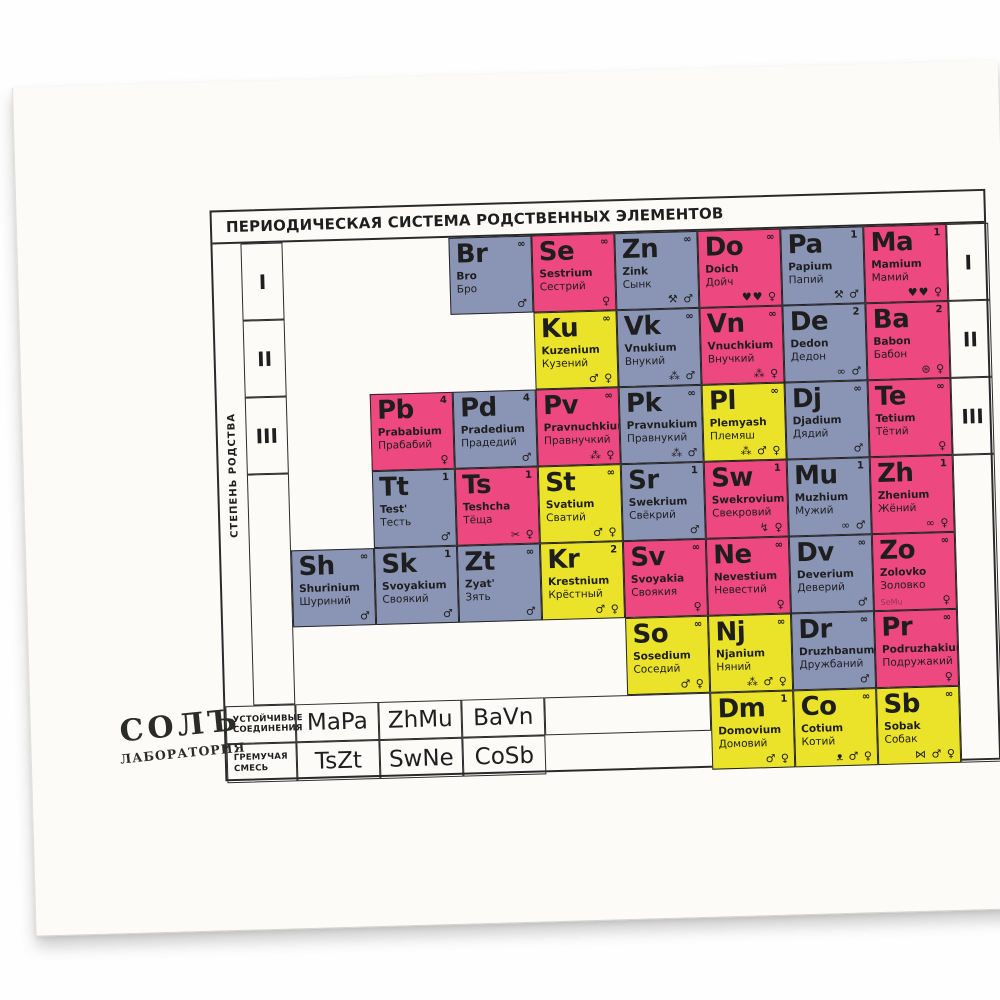 This screenshot has height=1000, width=1000. I want to click on element-cyrillic-name: Жёний, so click(897, 508).